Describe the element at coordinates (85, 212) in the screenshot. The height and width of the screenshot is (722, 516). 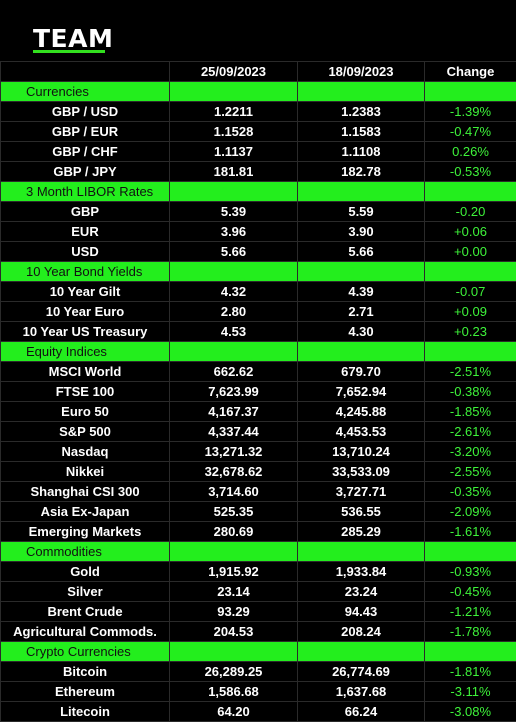
I see `row-label: GBP` at that location.